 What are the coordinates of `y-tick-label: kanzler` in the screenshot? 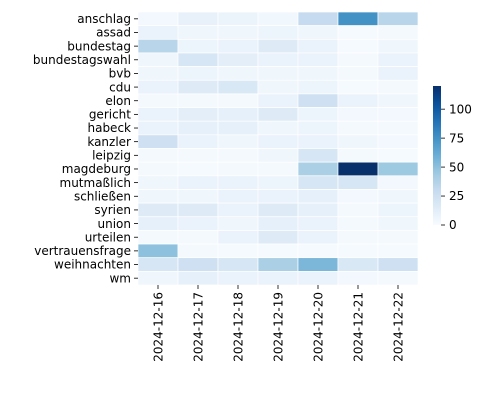 It's located at (109, 142).